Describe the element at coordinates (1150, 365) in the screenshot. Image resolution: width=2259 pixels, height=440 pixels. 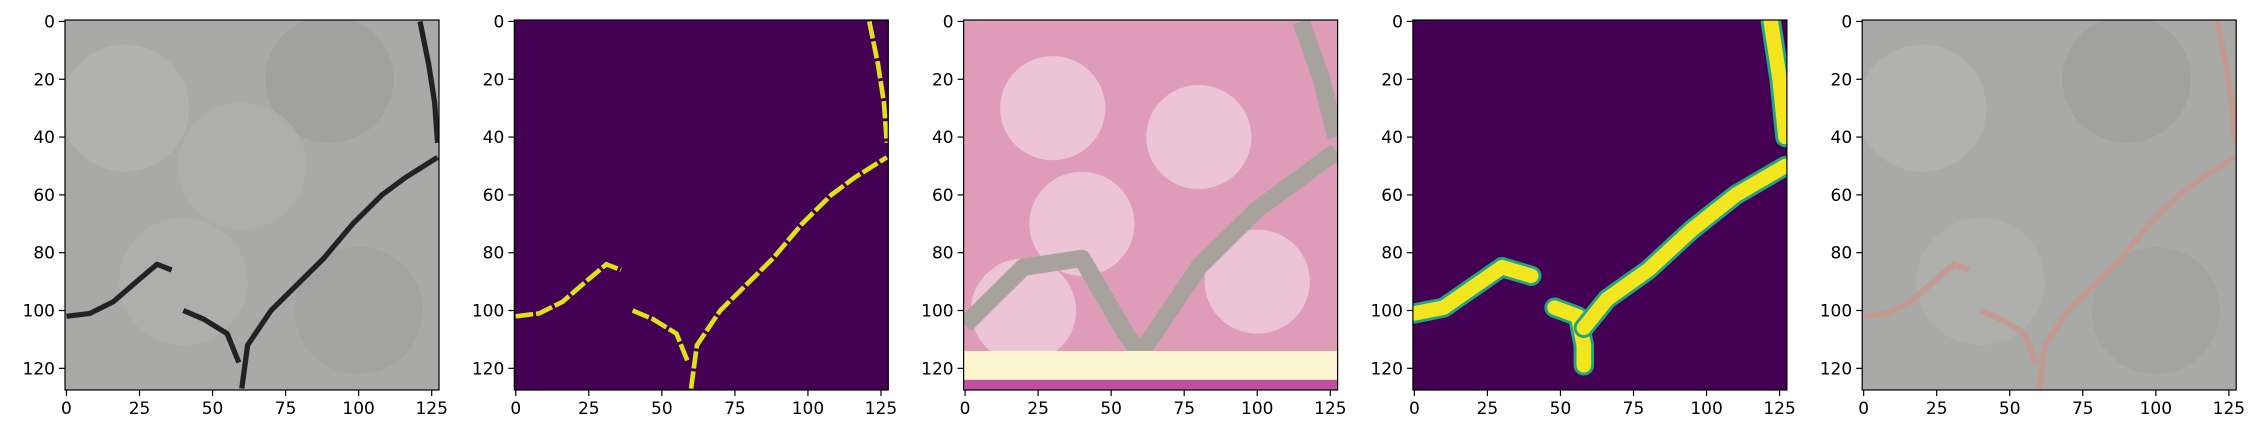
I see `bottom-band` at that location.